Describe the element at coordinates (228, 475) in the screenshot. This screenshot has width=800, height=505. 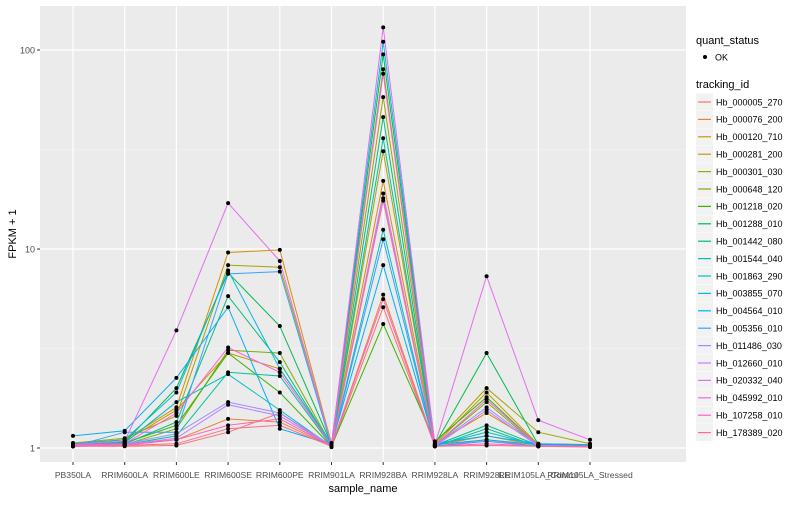
I see `x-tick-label: RRIM600SE` at that location.